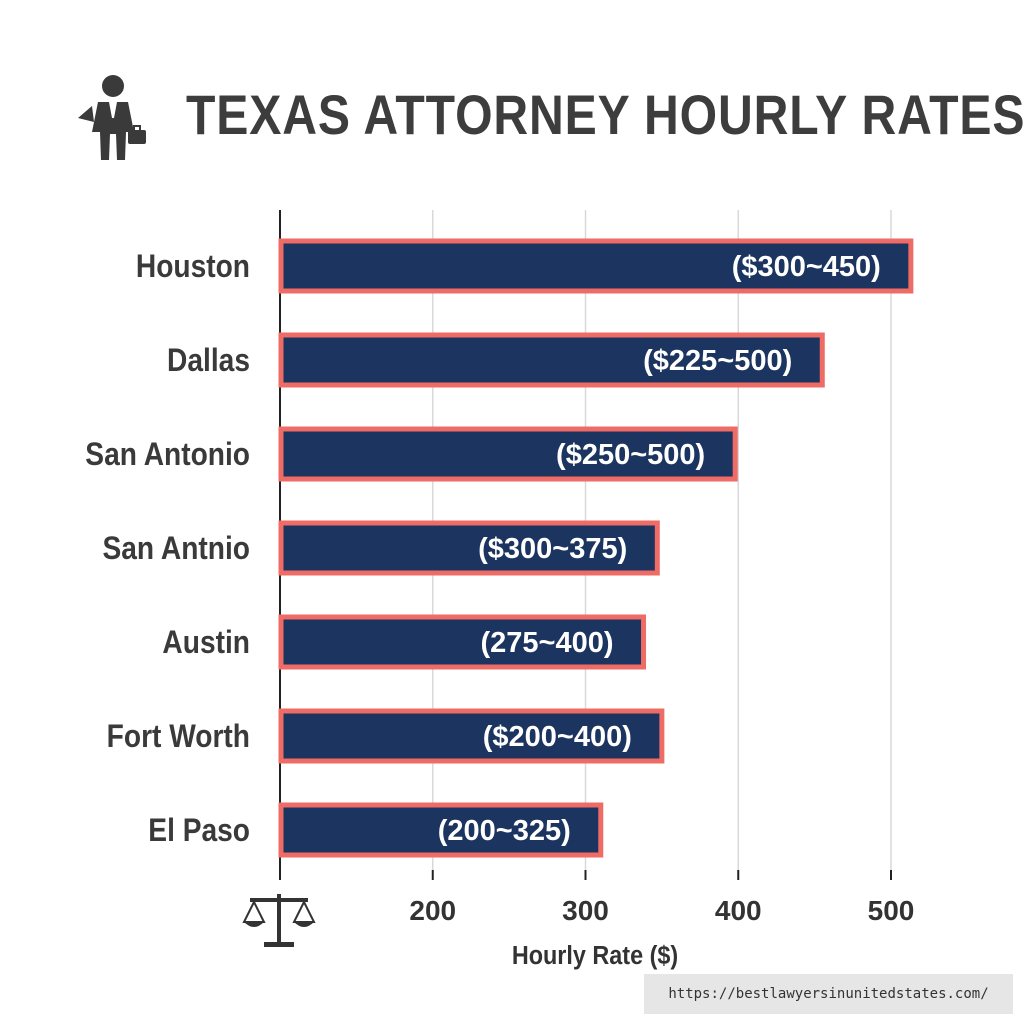 The width and height of the screenshot is (1024, 1024). I want to click on category-label: San Antnio, so click(176, 548).